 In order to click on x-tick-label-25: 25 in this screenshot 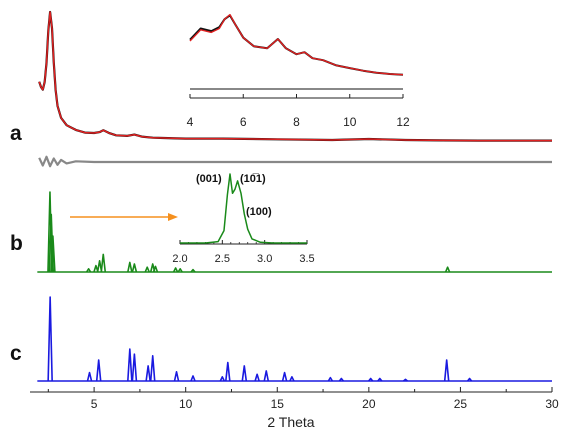, I will do `click(461, 404)`.